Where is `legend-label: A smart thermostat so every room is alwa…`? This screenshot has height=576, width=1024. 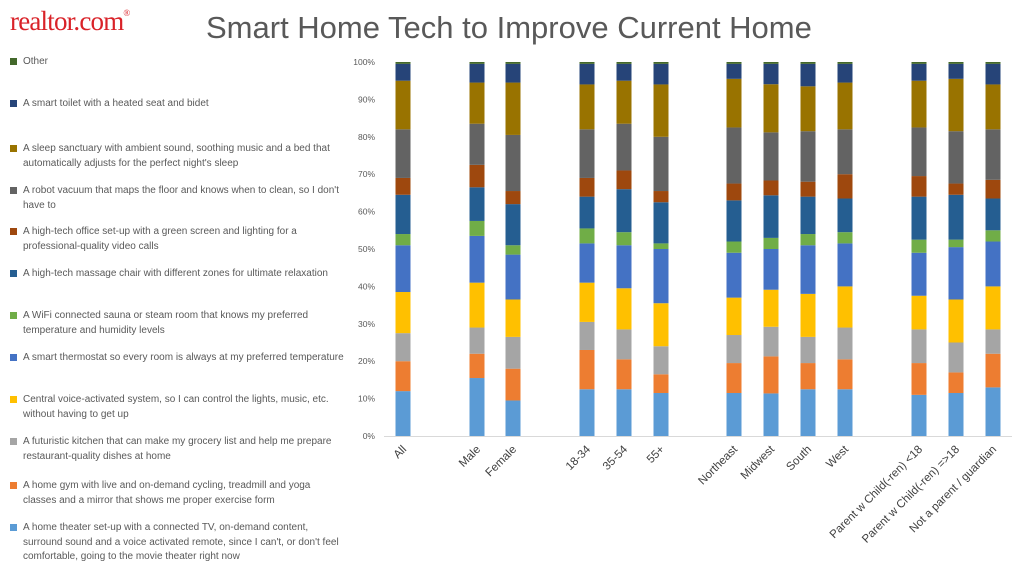 legend-label: A smart thermostat so every room is alwa… is located at coordinates (183, 357).